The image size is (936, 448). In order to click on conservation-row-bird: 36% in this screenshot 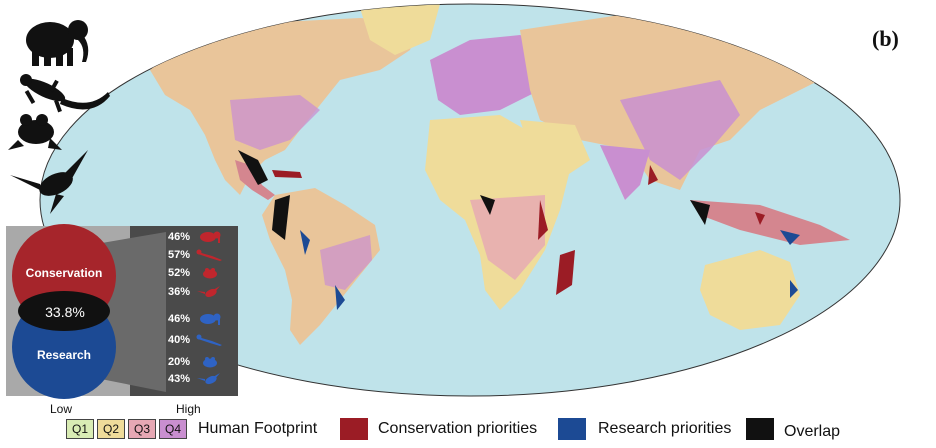, I will do `click(203, 292)`.